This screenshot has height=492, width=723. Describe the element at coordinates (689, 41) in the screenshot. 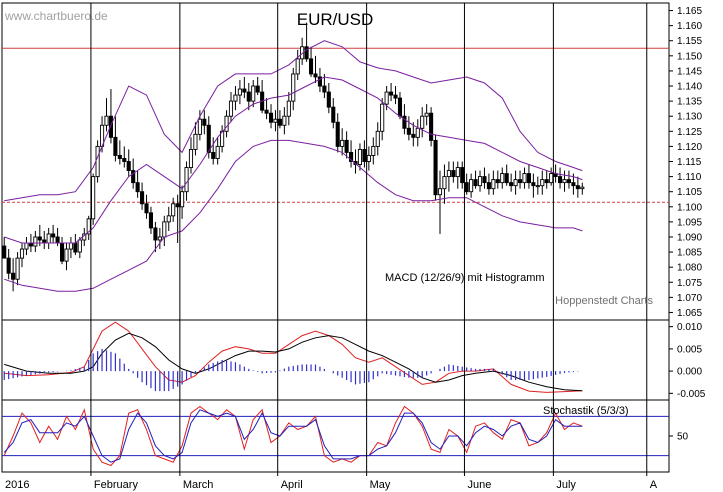

I see `y-tick-label: 1.155` at that location.